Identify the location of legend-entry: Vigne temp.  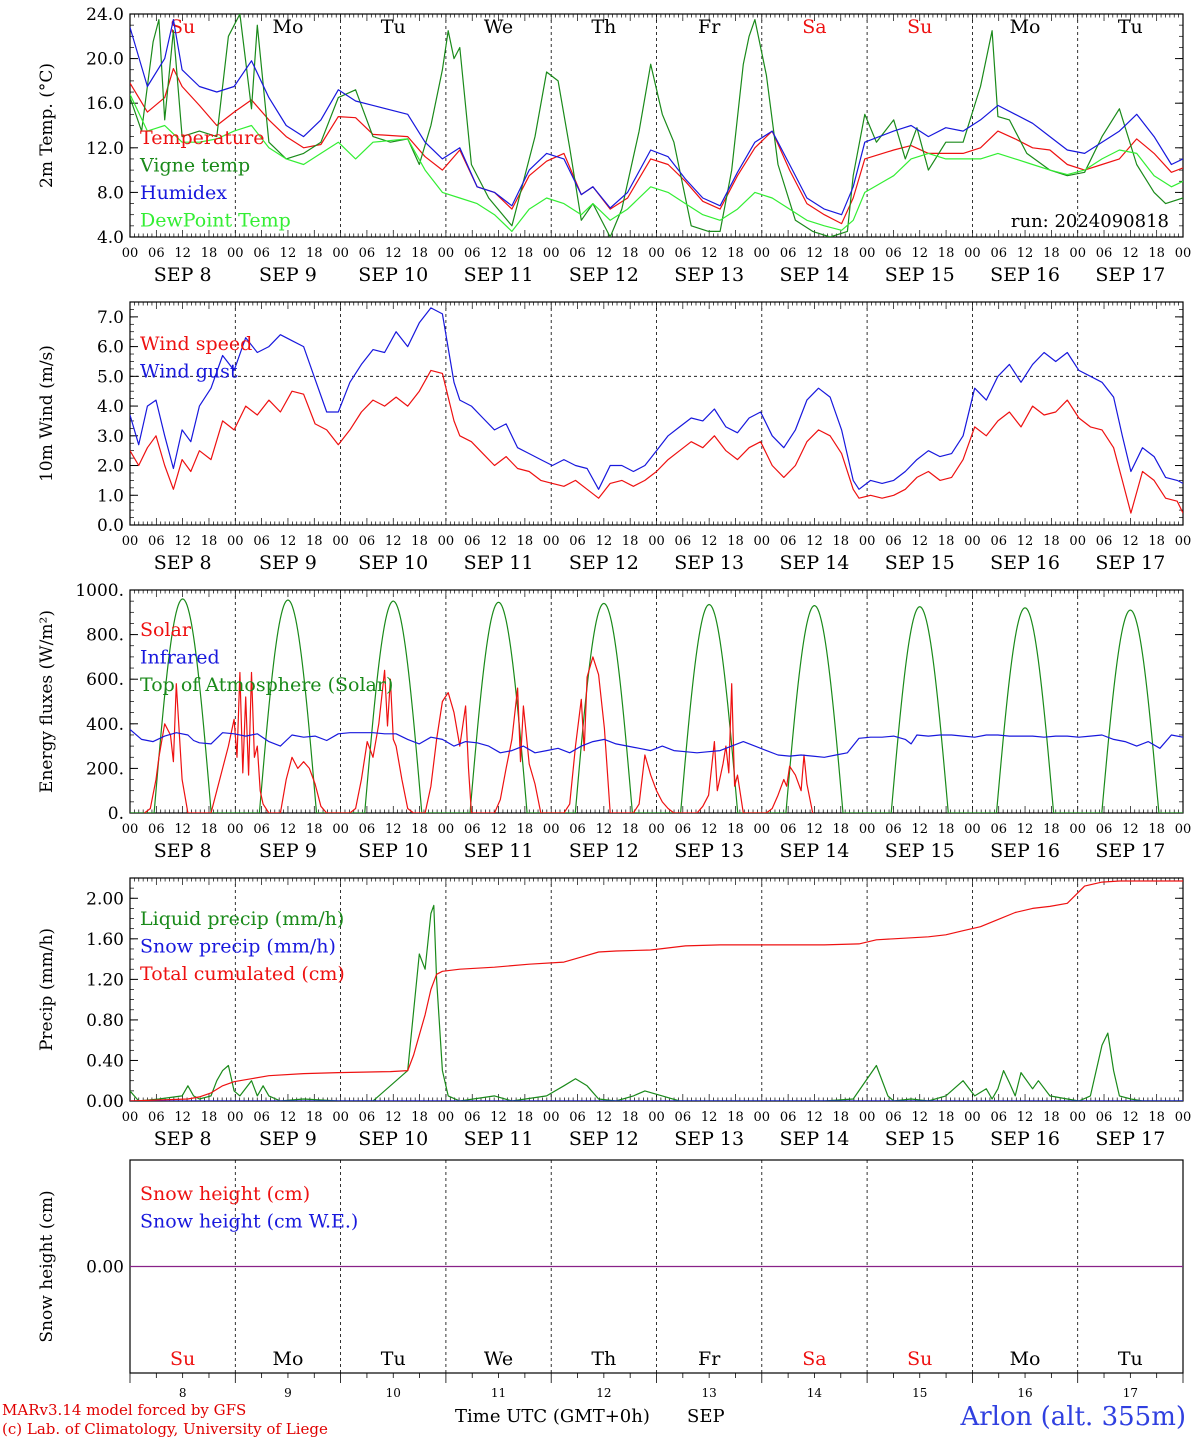
(194, 166).